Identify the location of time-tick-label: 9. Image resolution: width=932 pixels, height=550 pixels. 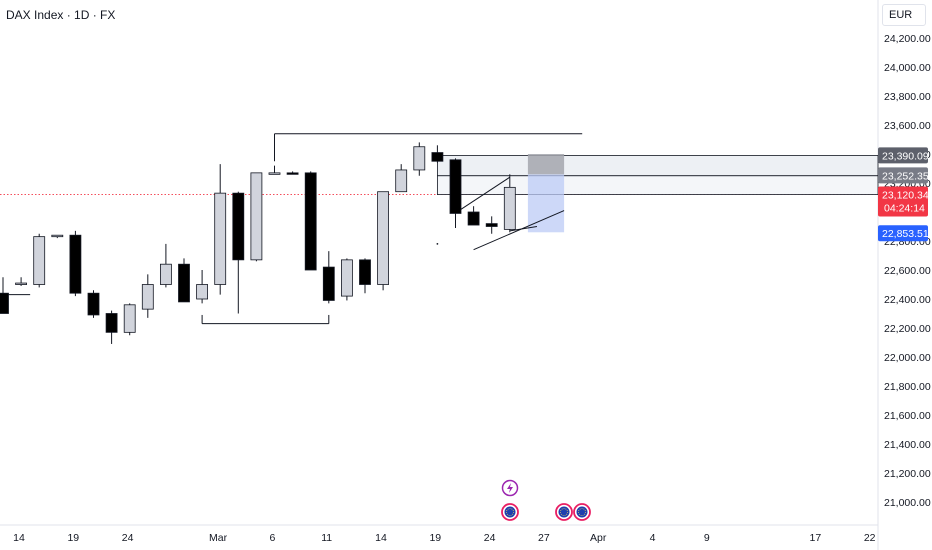
(707, 538).